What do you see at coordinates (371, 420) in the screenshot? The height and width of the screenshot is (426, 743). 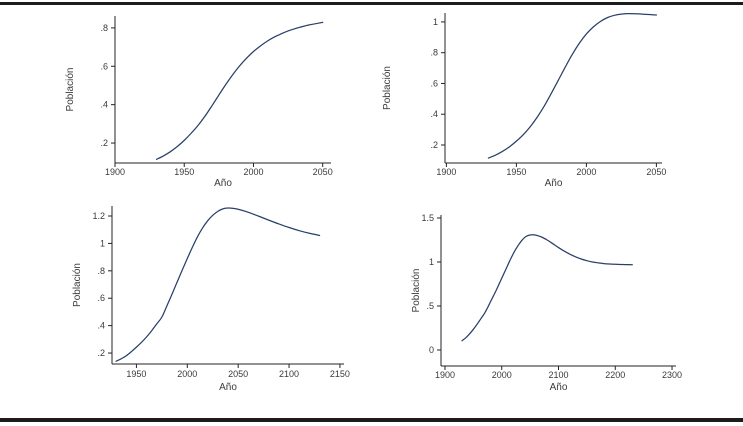 I see `bottom-rule` at bounding box center [371, 420].